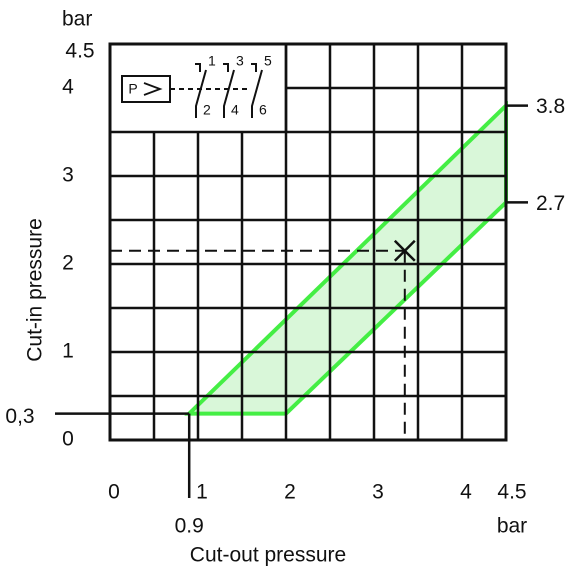  I want to click on x-unit: bar, so click(512, 526).